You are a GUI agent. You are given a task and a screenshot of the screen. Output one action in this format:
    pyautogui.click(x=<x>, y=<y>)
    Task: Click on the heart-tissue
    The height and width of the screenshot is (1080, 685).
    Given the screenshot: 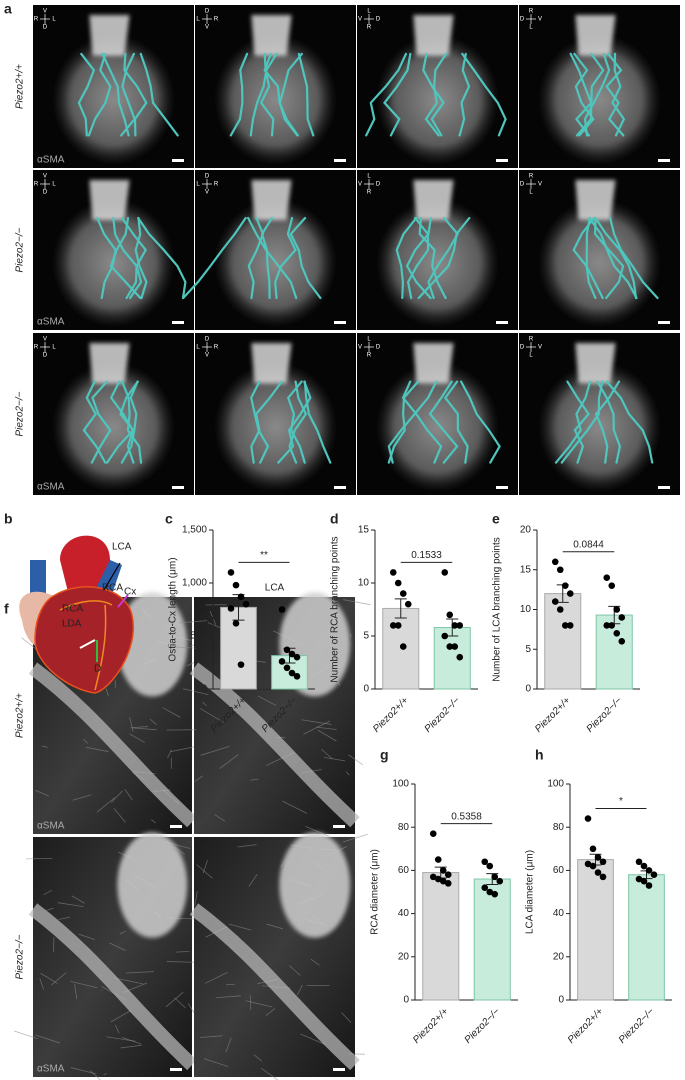 What is the action you would take?
    pyautogui.click(x=275, y=99)
    